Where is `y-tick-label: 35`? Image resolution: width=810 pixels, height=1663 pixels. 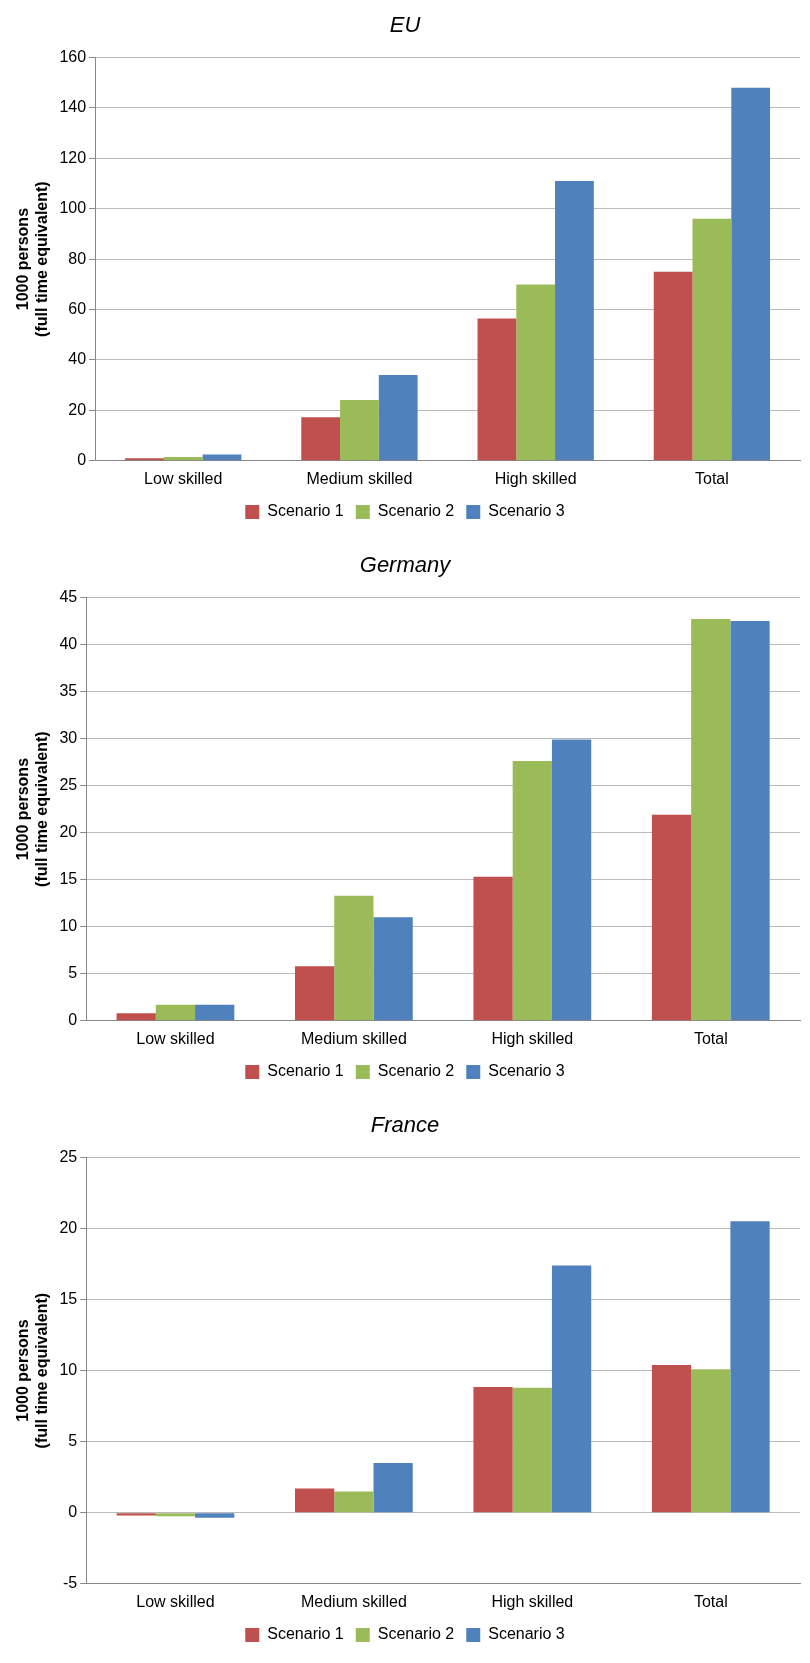
y-tick-label: 35 is located at coordinates (68, 690).